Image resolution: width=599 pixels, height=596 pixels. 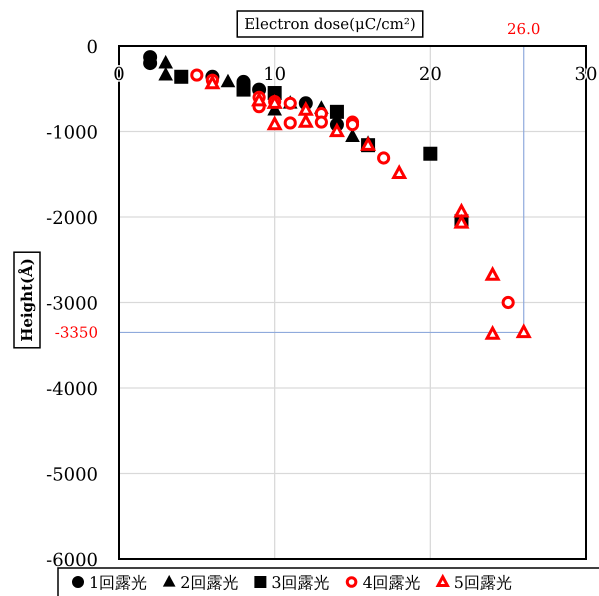 What do you see at coordinates (430, 74) in the screenshot?
I see `x-tick-label: 20` at bounding box center [430, 74].